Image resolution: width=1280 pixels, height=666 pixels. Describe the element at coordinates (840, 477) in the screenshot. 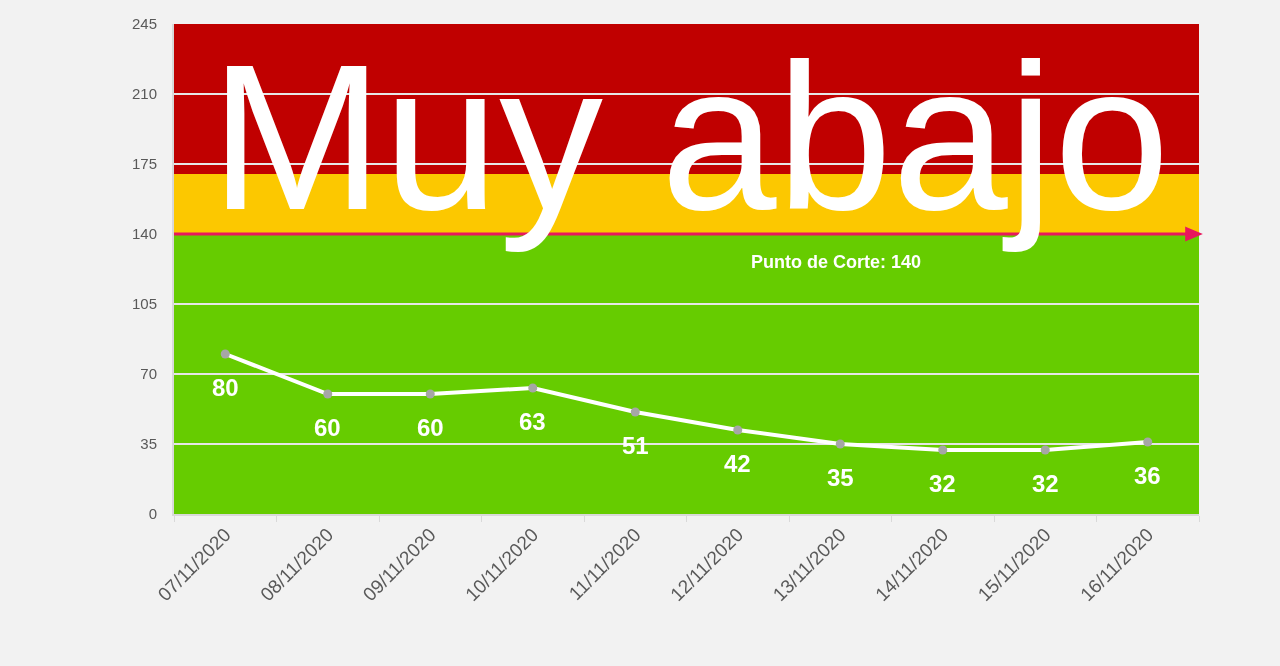

I see `data-label: 35` at that location.